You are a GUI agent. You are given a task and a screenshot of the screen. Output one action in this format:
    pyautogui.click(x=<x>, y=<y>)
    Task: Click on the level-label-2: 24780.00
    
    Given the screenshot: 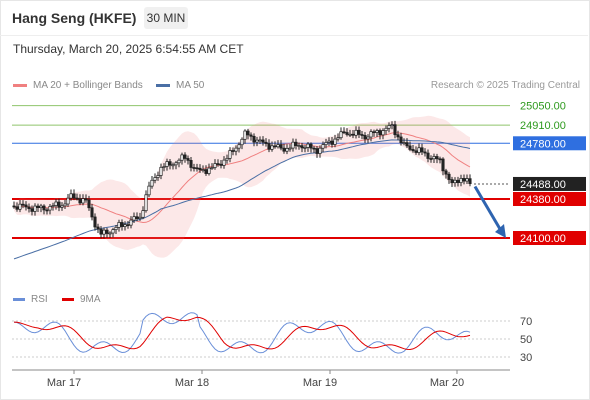 What is the action you would take?
    pyautogui.click(x=543, y=144)
    